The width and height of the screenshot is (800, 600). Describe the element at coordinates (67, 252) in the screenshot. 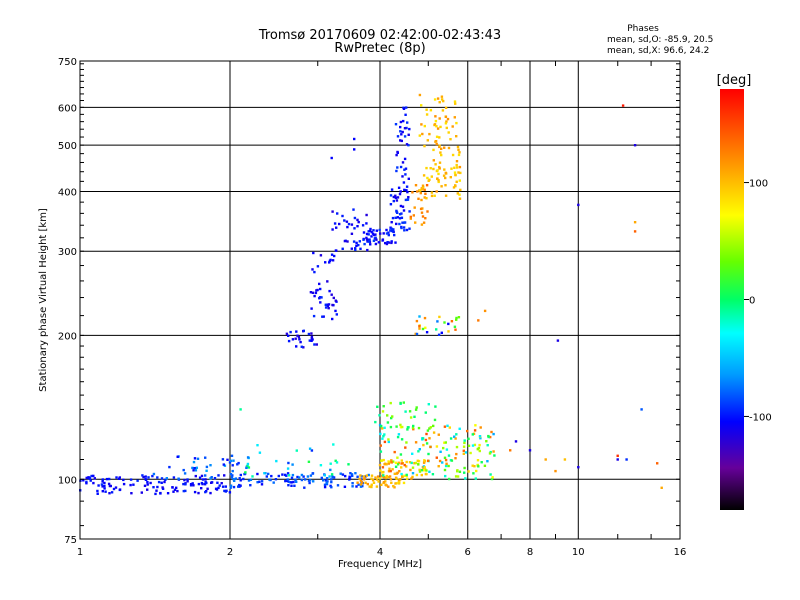

I see `y-tick-label: 300` at that location.